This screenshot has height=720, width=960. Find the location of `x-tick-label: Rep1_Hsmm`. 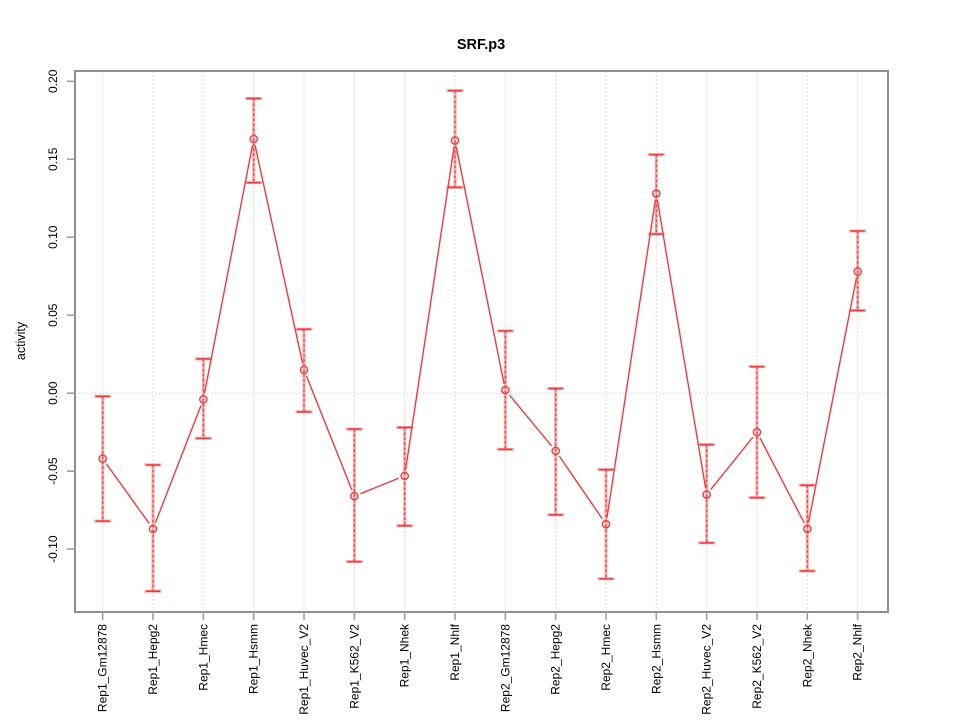

x-tick-label: Rep1_Hsmm is located at coordinates (254, 659).